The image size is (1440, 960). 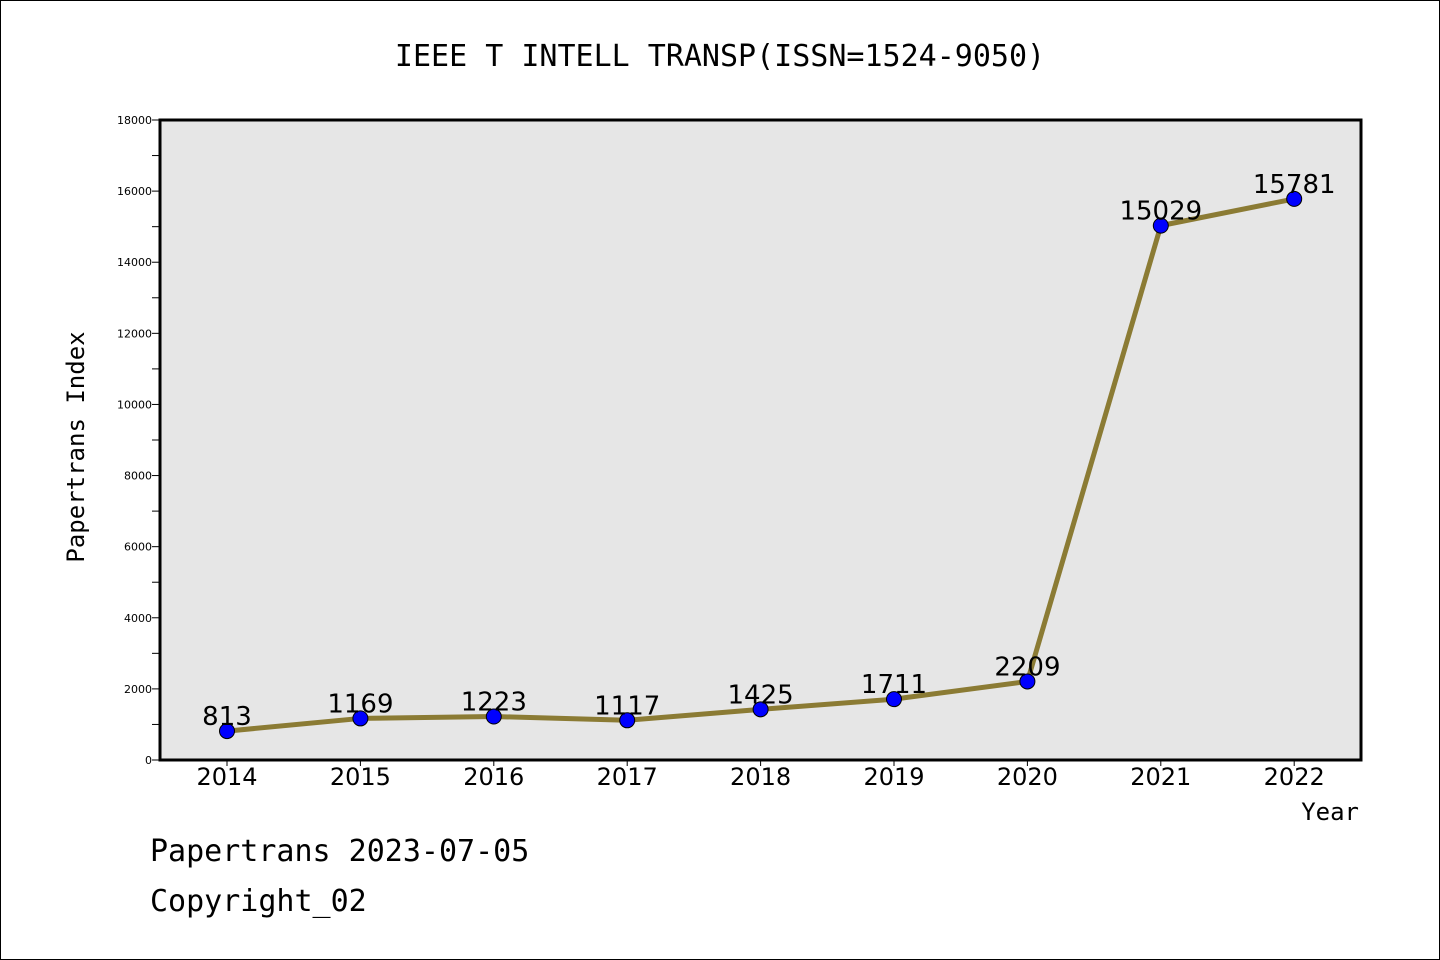 What do you see at coordinates (138, 618) in the screenshot?
I see `y-tick-label: 4000` at bounding box center [138, 618].